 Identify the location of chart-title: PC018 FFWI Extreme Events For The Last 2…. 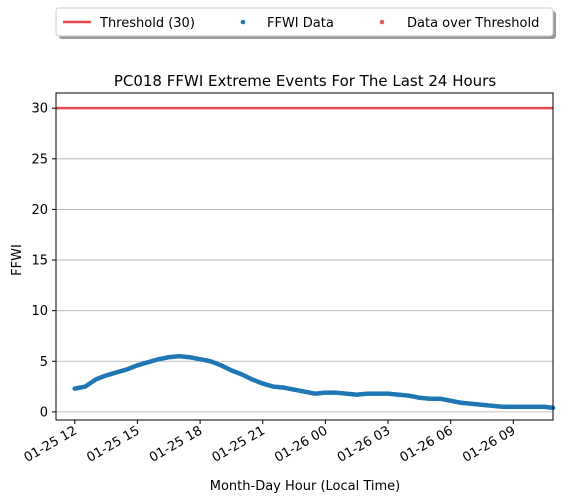
(305, 81).